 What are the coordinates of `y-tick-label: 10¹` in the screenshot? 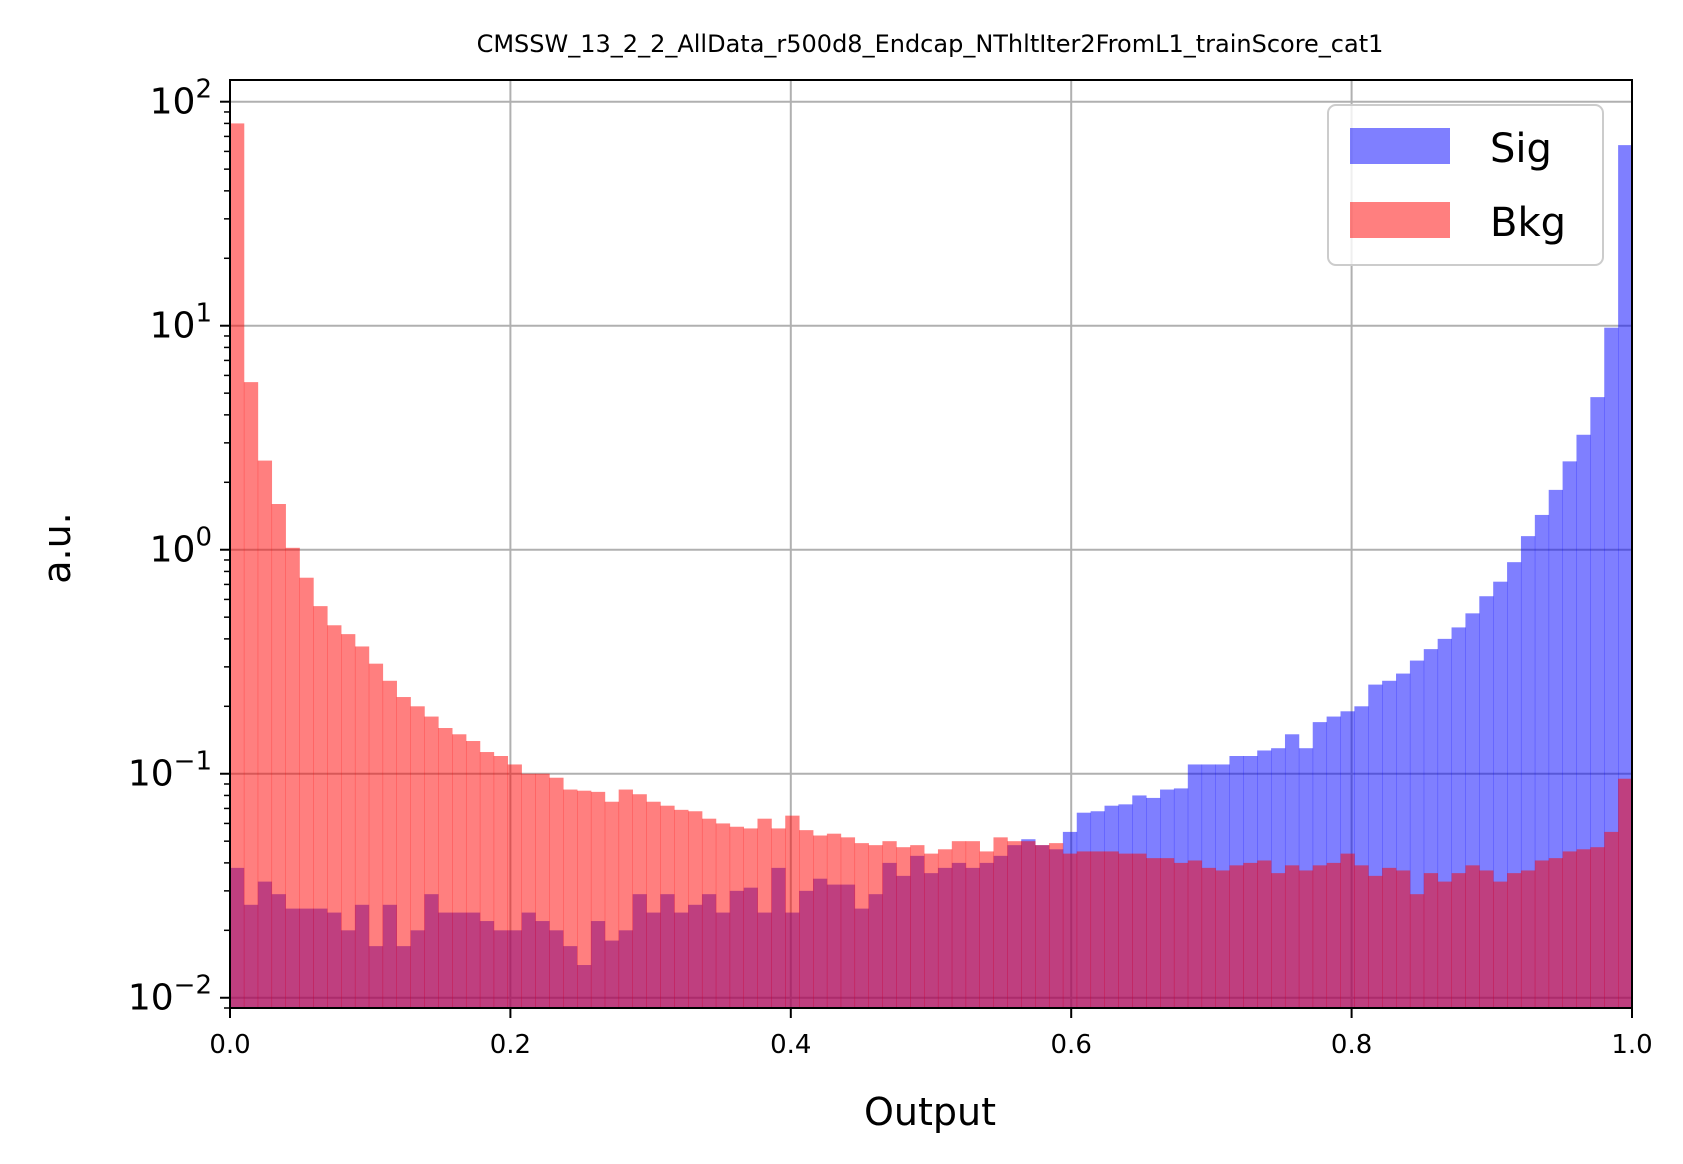 It's located at (181, 323).